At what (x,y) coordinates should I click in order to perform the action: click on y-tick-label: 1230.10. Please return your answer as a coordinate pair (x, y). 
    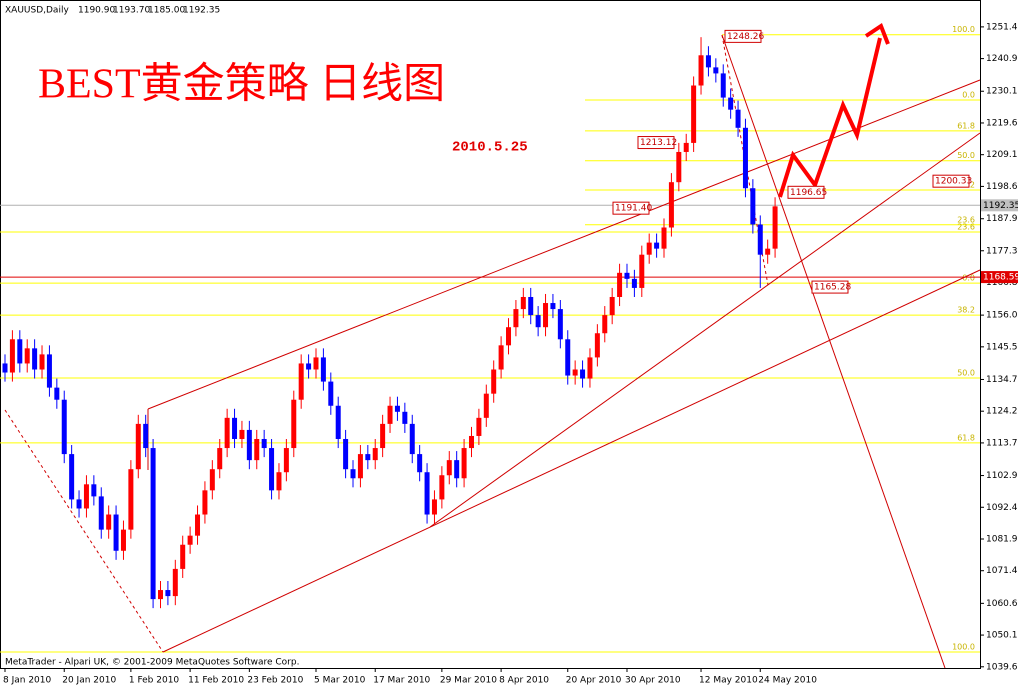
    Looking at the image, I should click on (1002, 92).